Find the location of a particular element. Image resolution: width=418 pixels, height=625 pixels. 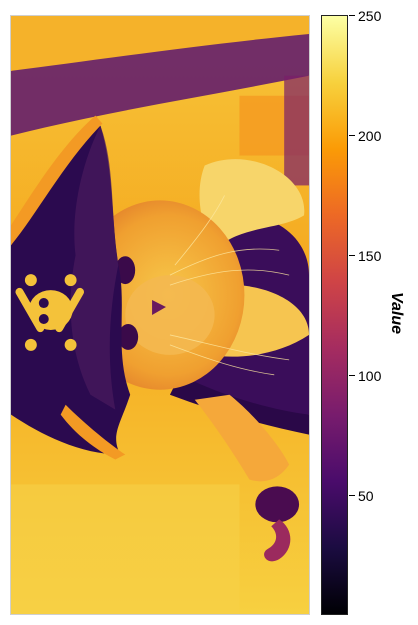

colorbar-tick-label: 150 is located at coordinates (370, 255).